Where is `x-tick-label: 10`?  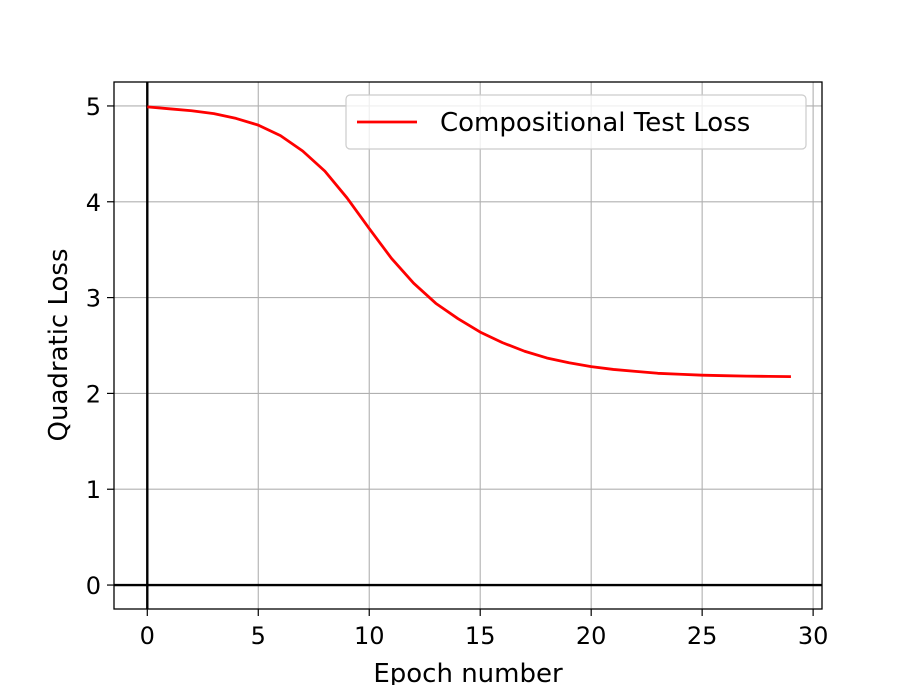 x-tick-label: 10 is located at coordinates (369, 636).